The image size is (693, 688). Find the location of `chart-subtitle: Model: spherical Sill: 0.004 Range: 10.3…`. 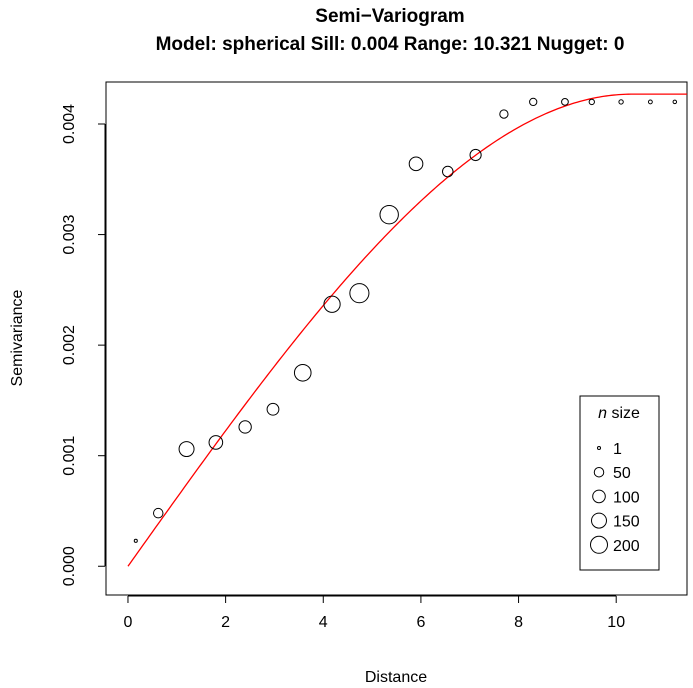

chart-subtitle: Model: spherical Sill: 0.004 Range: 10.3… is located at coordinates (390, 44).